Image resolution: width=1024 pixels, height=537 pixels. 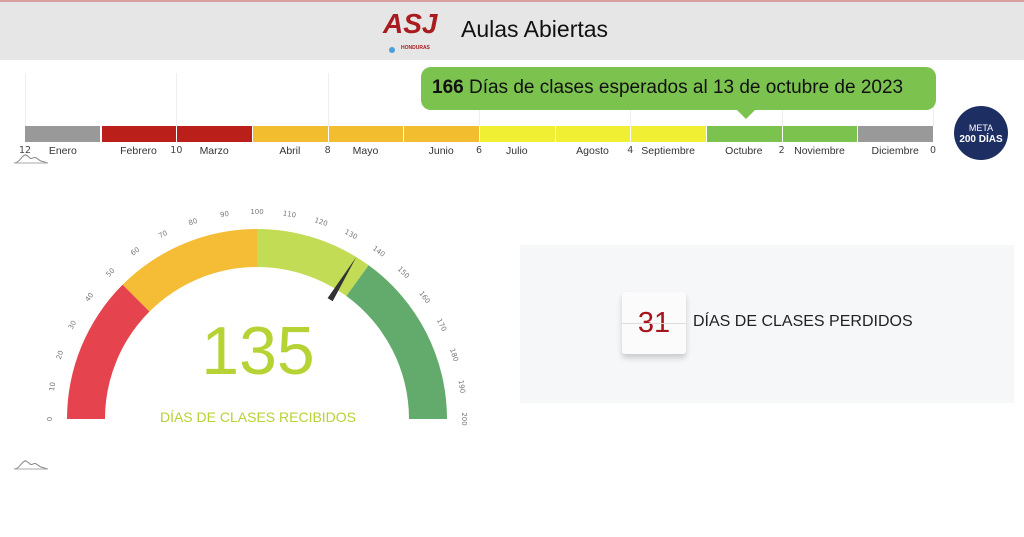 I want to click on lost-days-panel, so click(x=767, y=324).